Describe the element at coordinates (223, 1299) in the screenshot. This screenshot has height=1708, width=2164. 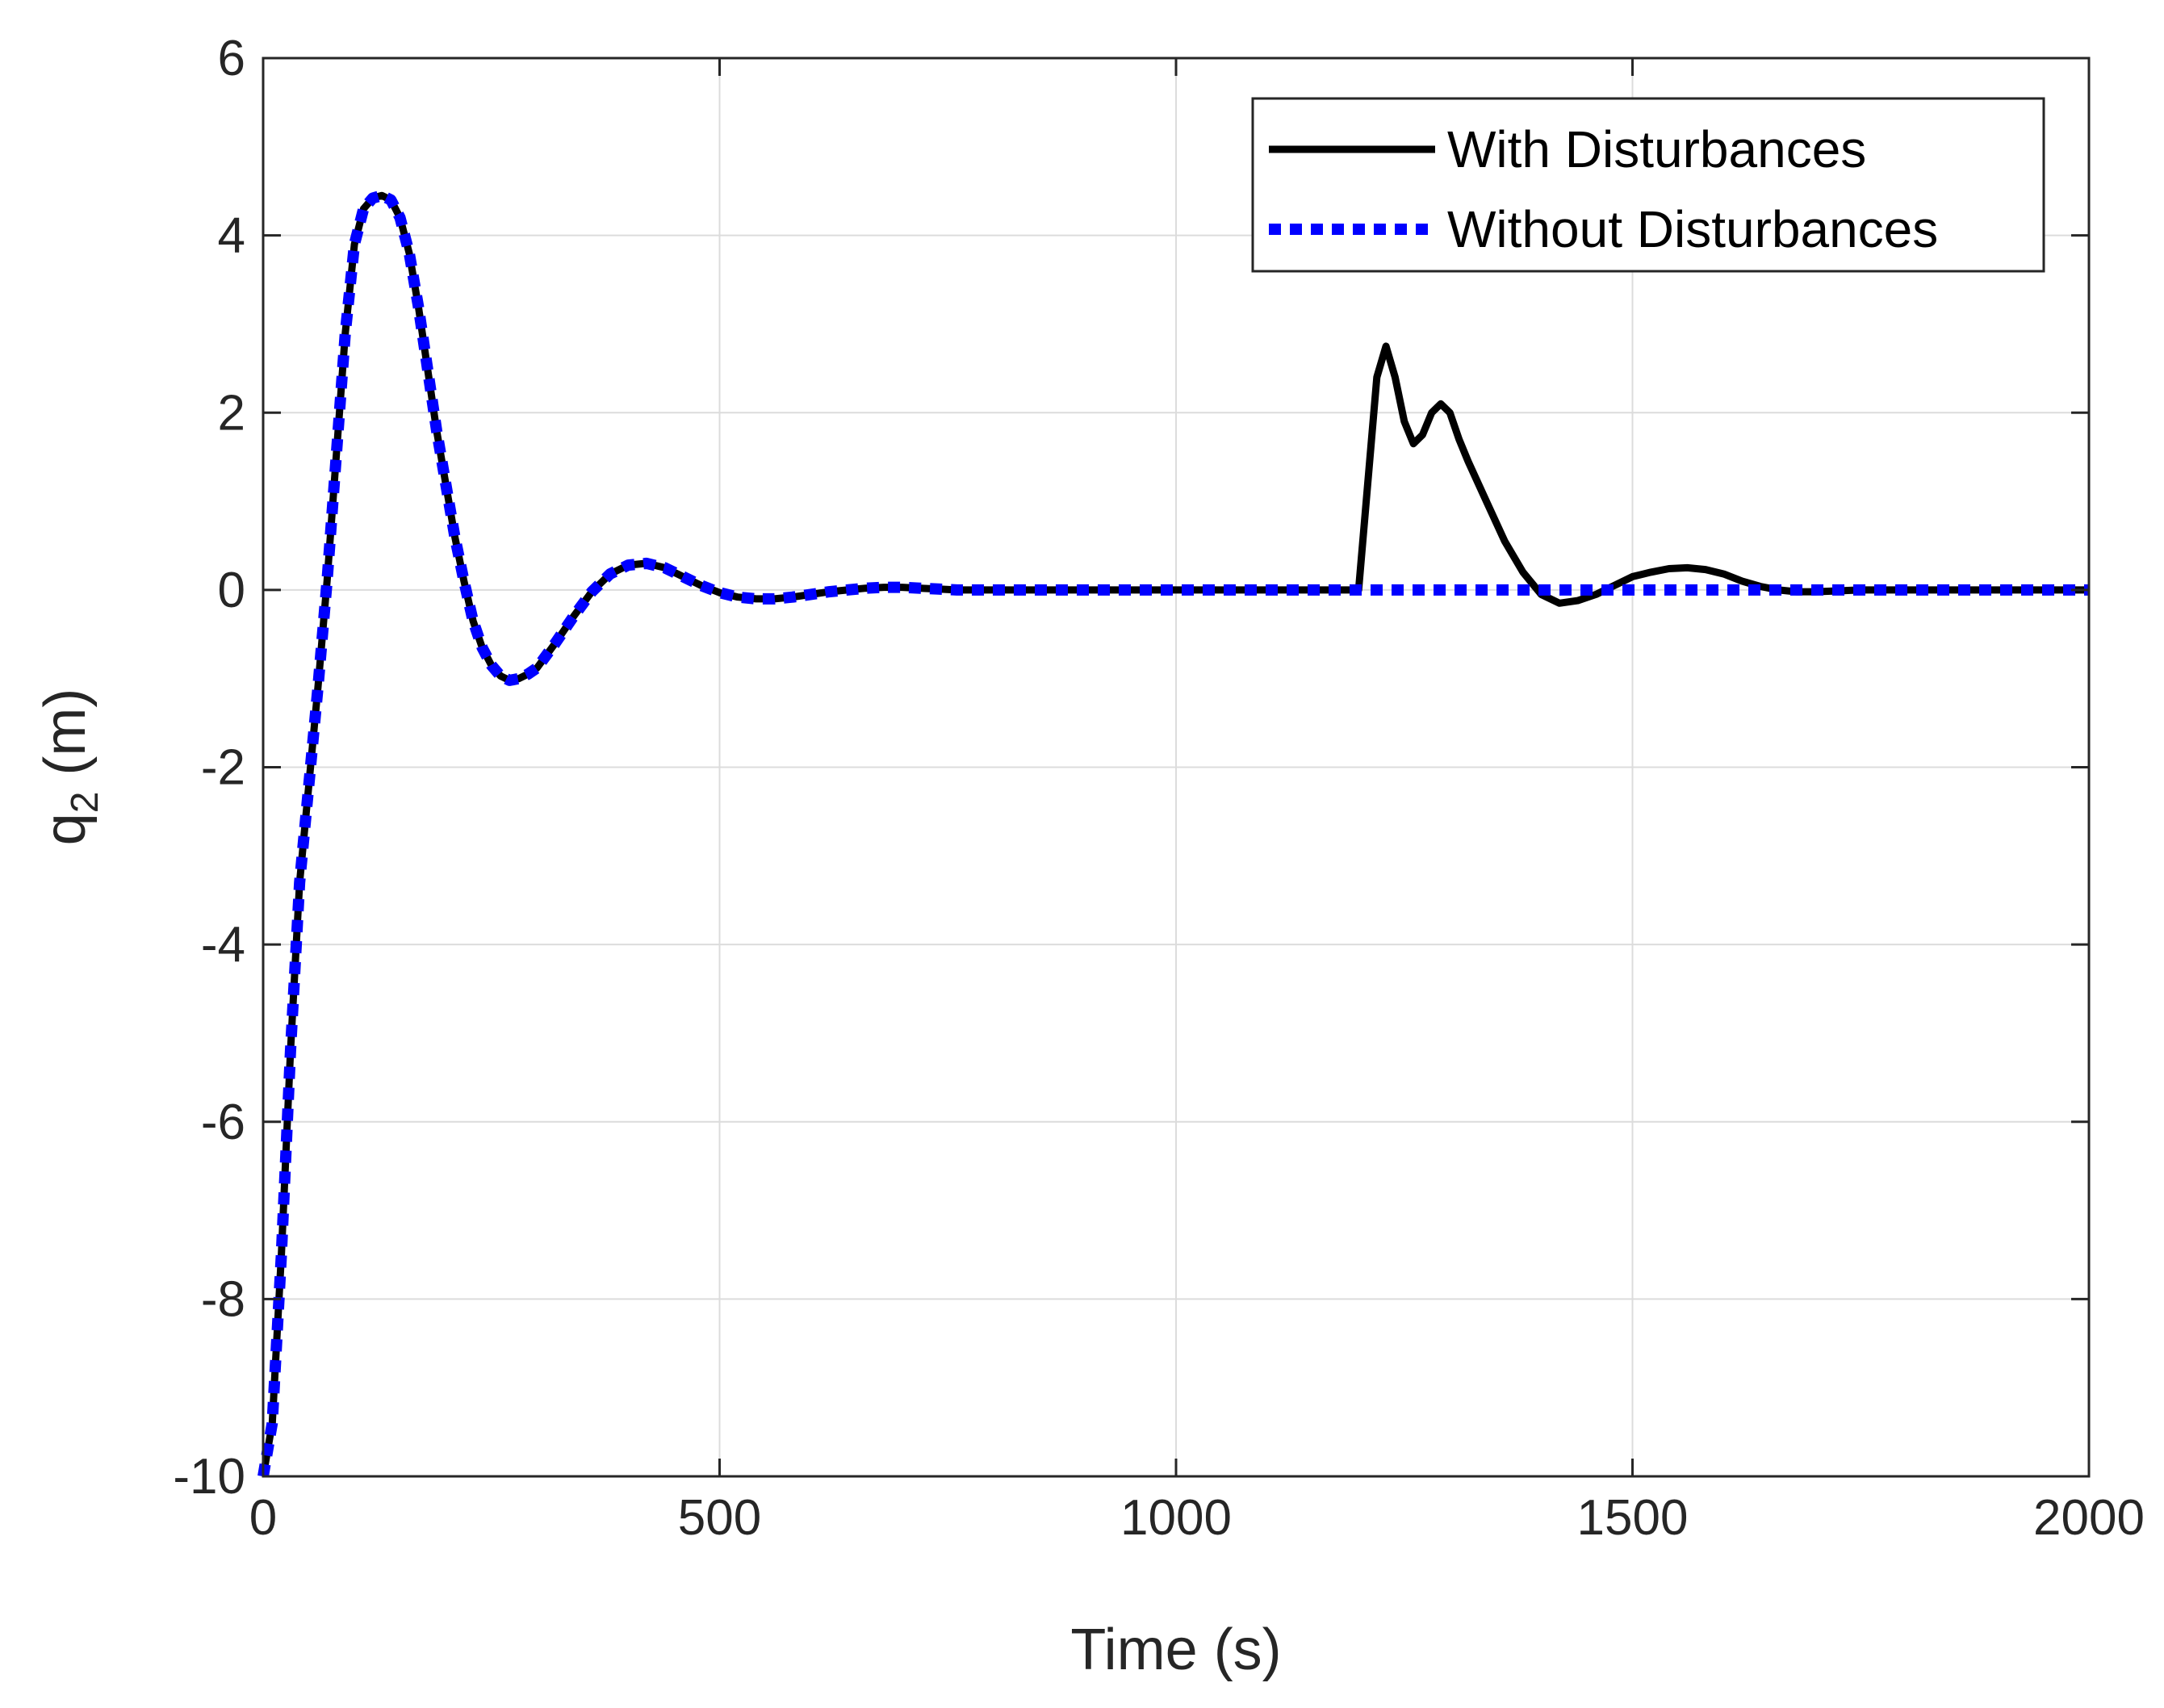
I see `y-tick-label: -8` at that location.